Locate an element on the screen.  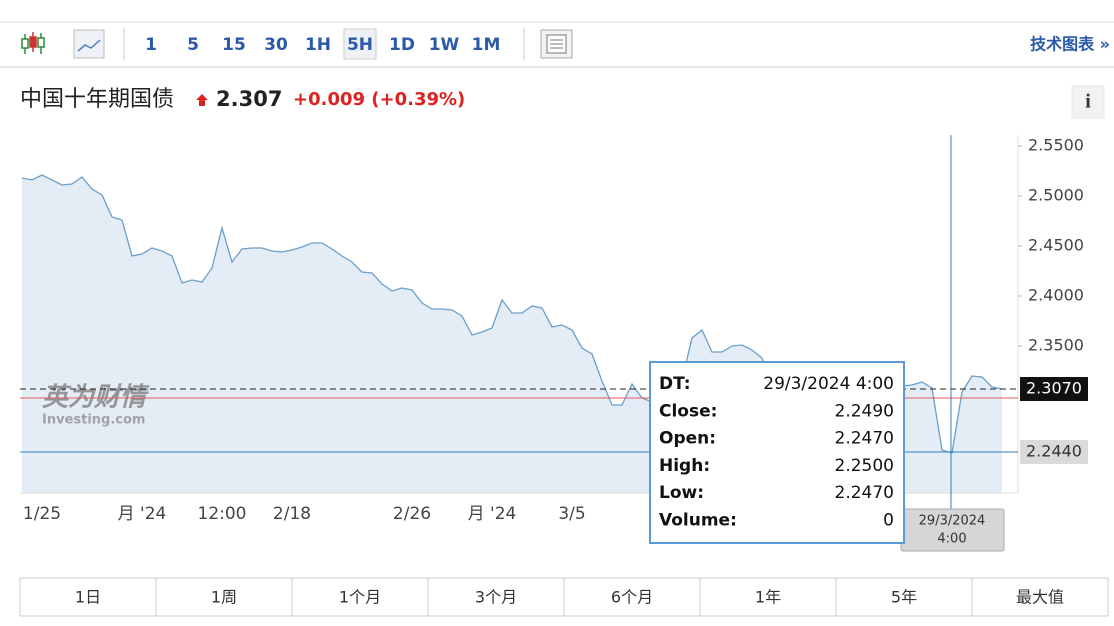
tooltip-key: High: is located at coordinates (684, 466).